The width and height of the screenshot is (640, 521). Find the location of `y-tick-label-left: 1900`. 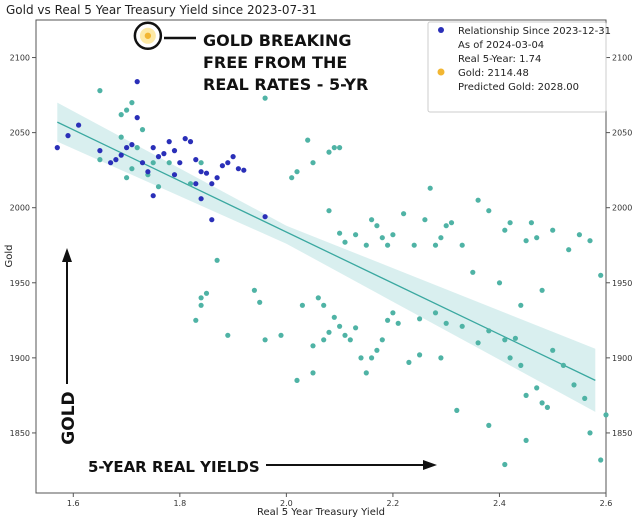

y-tick-label-left: 1900 is located at coordinates (20, 358).